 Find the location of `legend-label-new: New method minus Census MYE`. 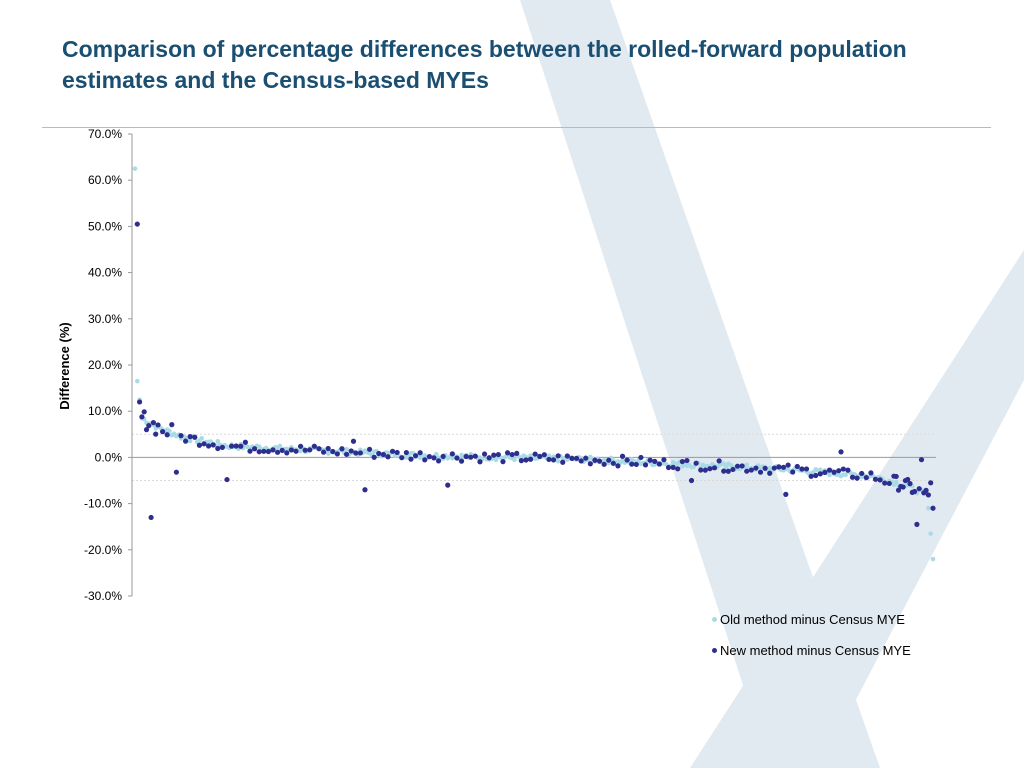

legend-label-new: New method minus Census MYE is located at coordinates (815, 650).